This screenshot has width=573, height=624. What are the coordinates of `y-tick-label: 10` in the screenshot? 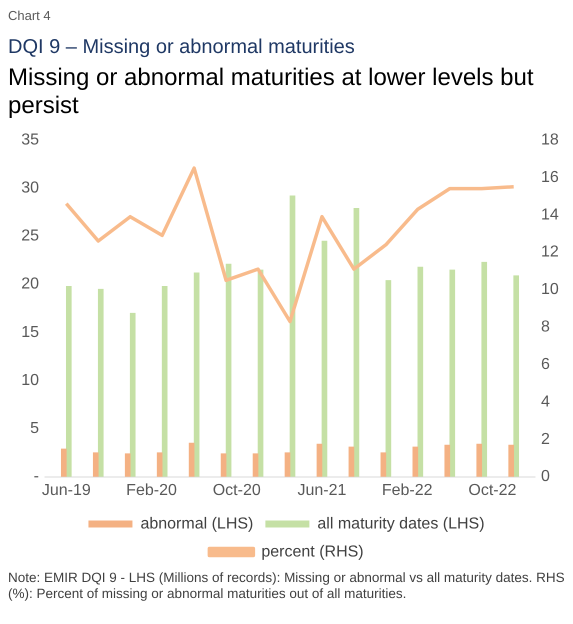 It's located at (30, 380).